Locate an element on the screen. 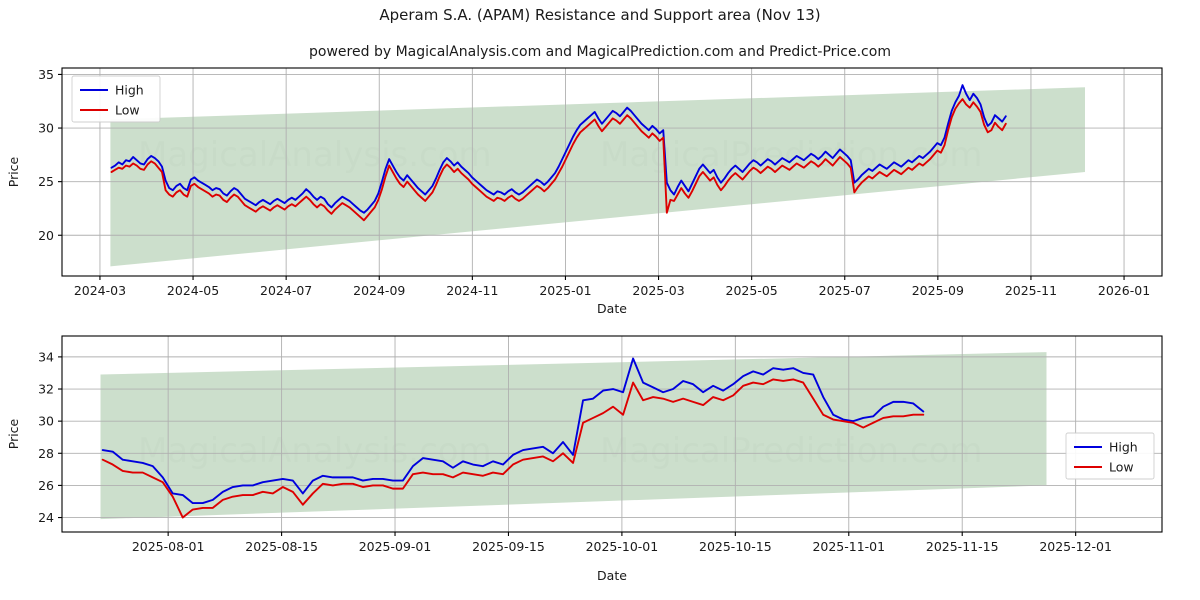 The image size is (1200, 600). y-tick-label: 34 is located at coordinates (46, 356).